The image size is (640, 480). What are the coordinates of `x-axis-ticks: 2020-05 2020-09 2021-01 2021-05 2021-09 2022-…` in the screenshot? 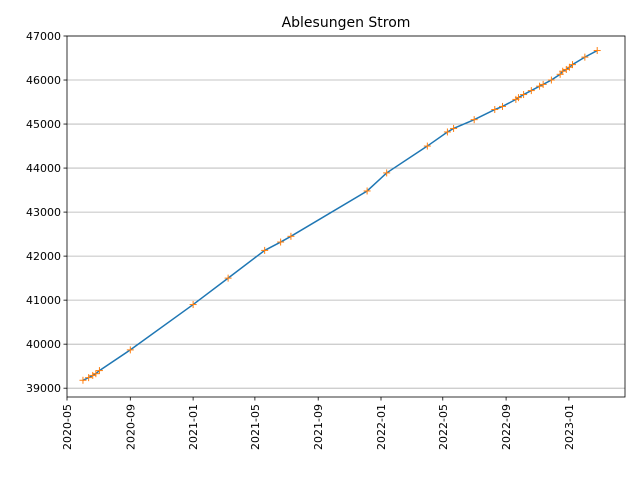 It's located at (318, 423).